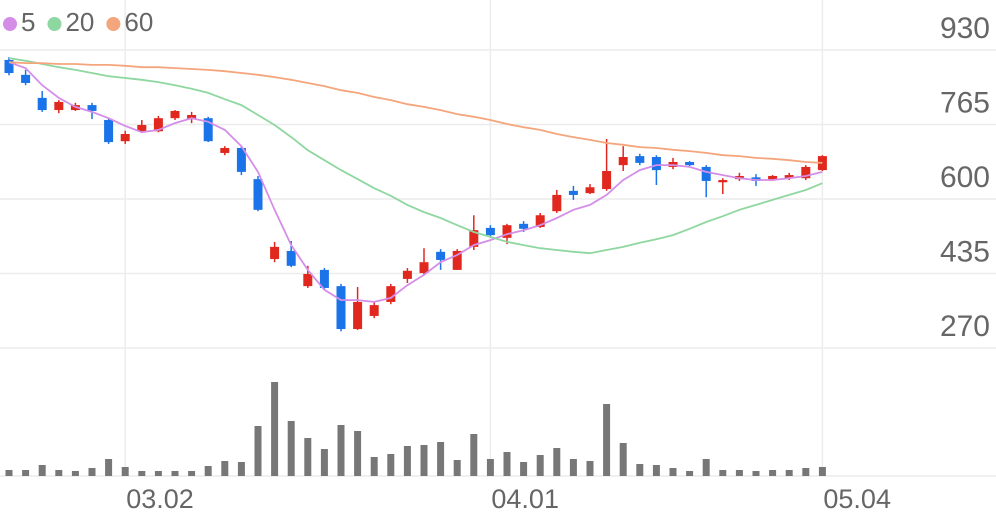  I want to click on x-tick-label: 05.04, so click(857, 499).